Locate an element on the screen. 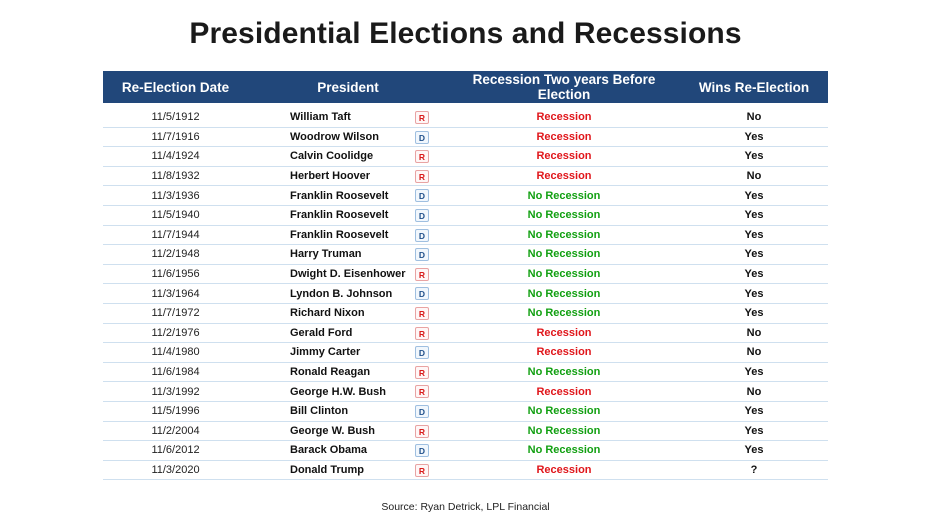  president-name: Lyndon B. Johnson is located at coordinates (341, 293).